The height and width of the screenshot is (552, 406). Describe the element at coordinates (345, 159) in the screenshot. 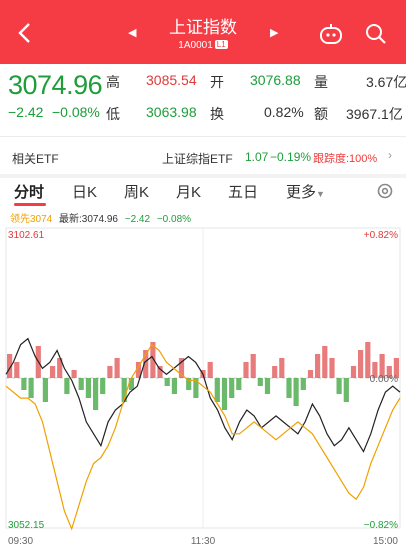

I see `etf-tracking: 跟踪度:100%` at that location.